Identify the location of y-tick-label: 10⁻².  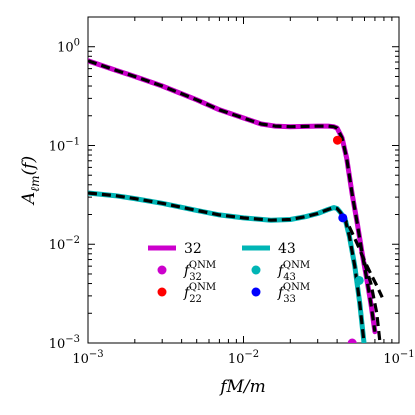
(64, 244).